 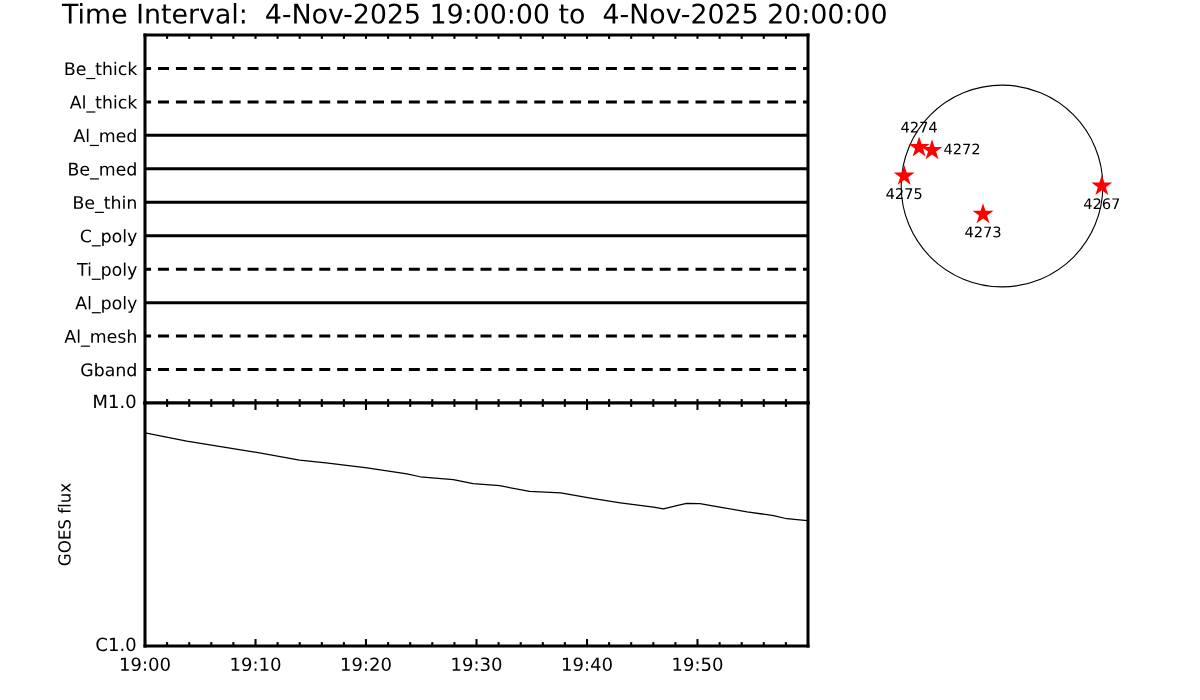 I want to click on y-tick-label: Al_thick, so click(x=103, y=104).